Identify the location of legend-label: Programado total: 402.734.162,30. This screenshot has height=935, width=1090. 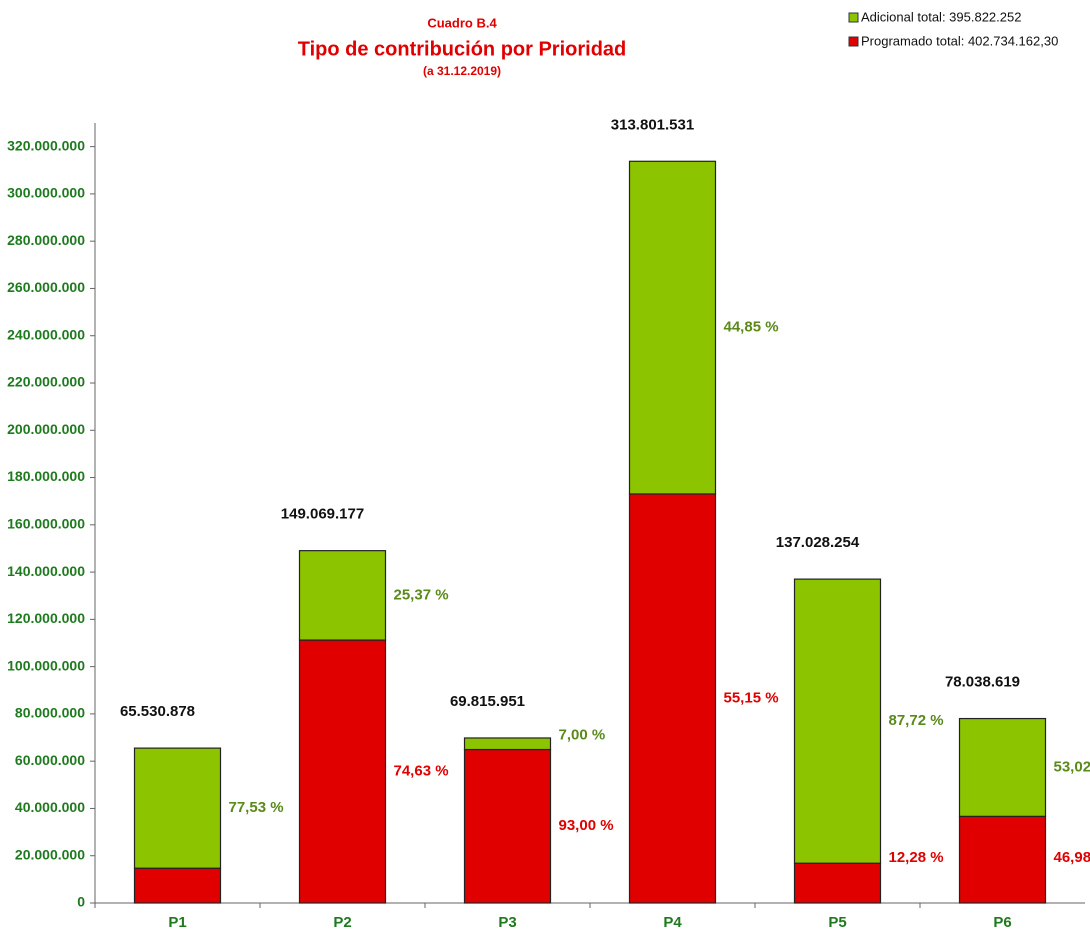
(959, 40).